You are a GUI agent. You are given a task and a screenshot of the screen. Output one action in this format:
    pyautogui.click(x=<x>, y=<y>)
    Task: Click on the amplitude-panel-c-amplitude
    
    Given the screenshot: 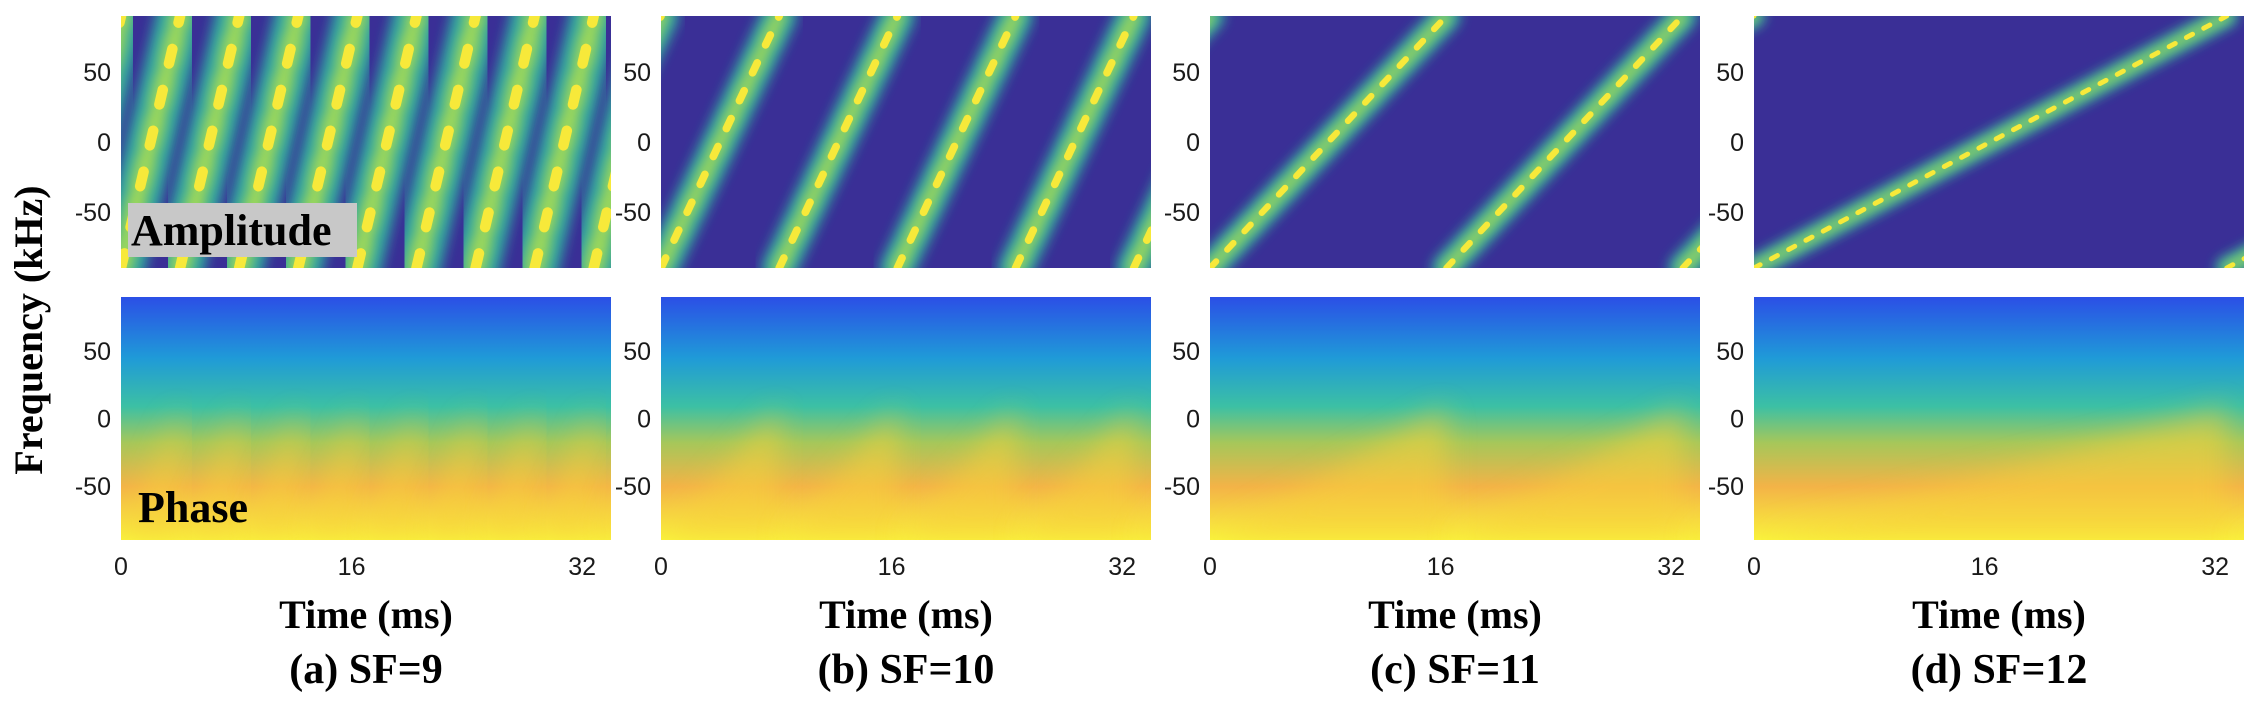 What is the action you would take?
    pyautogui.click(x=1455, y=142)
    